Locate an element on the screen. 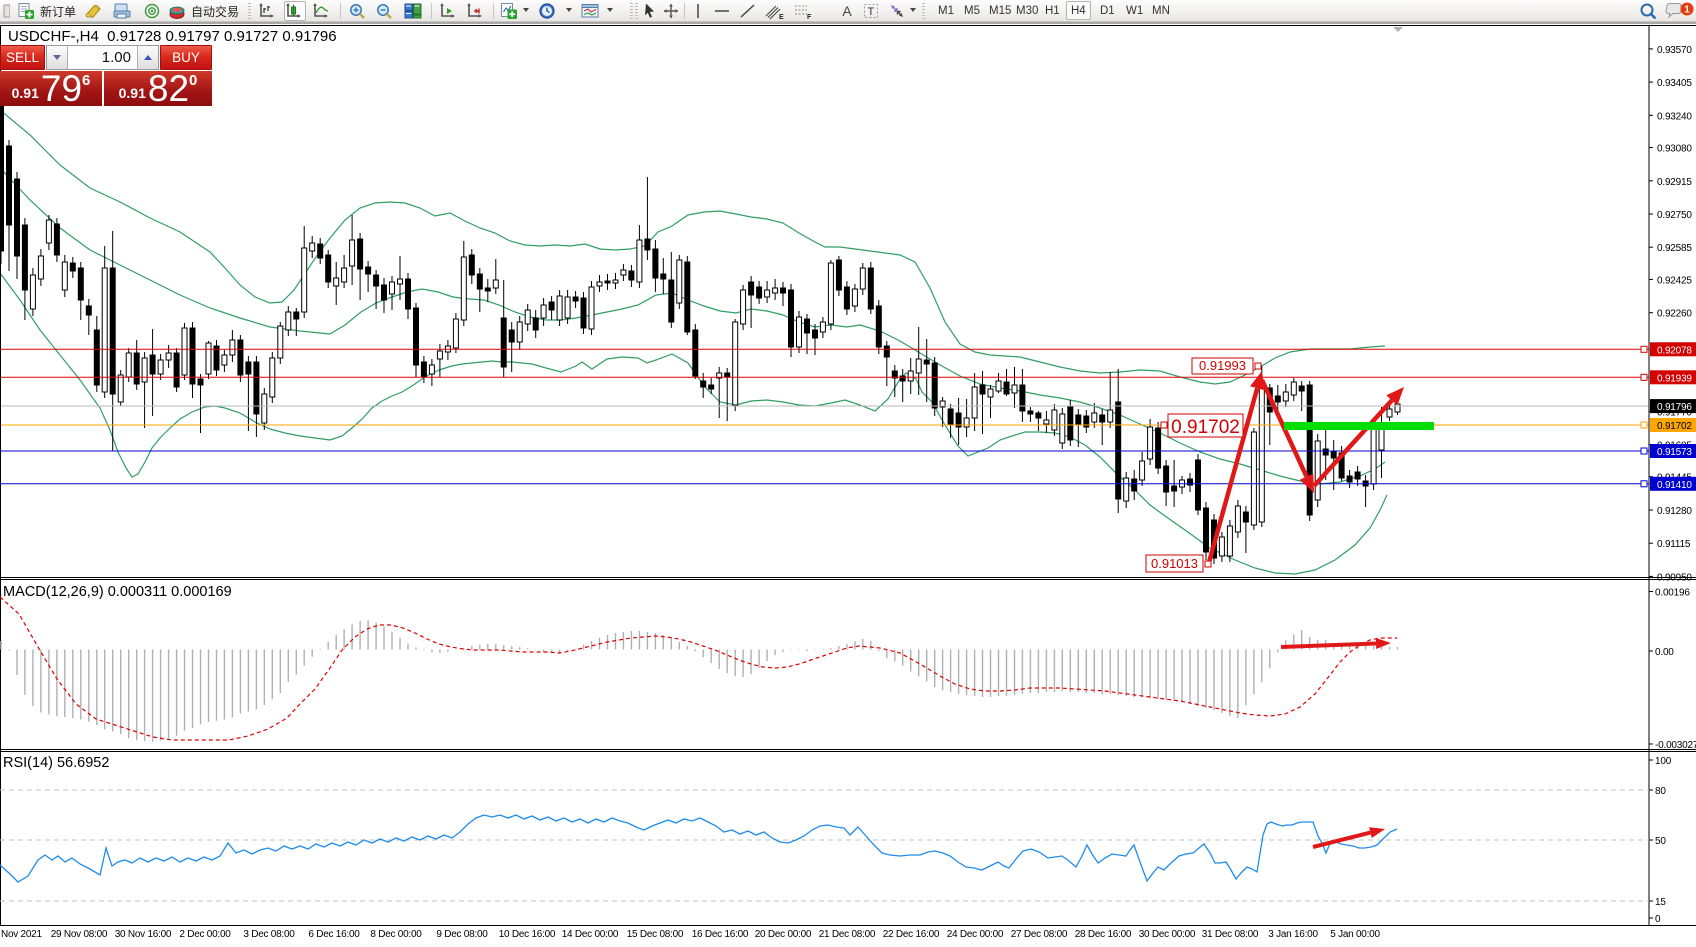 The height and width of the screenshot is (947, 1696). svg-text: 0.91013 is located at coordinates (1174, 563).